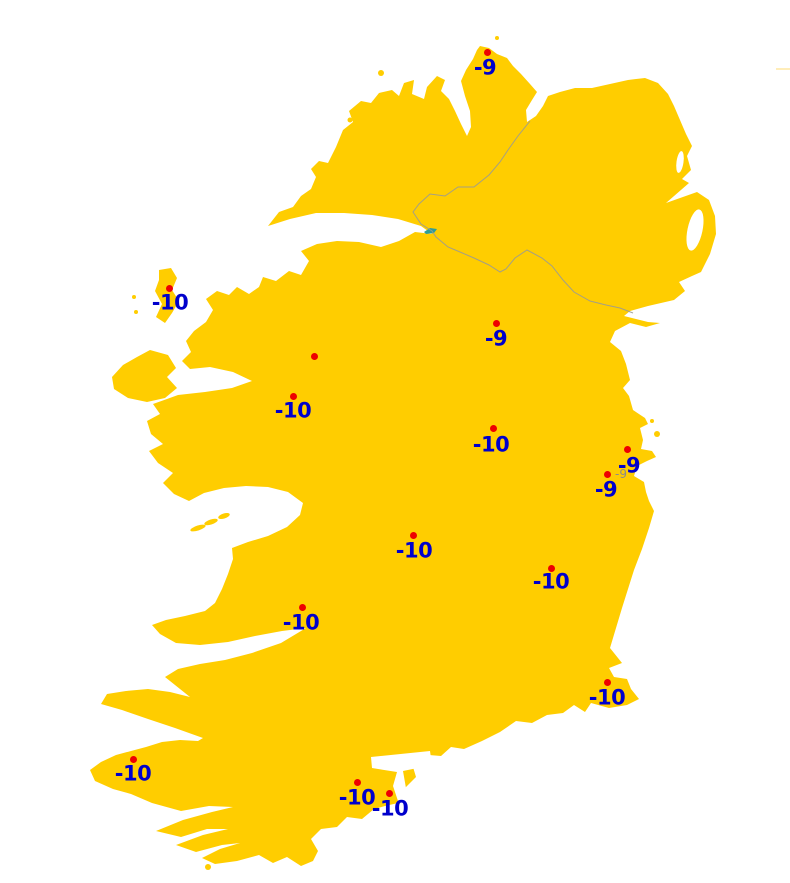  Describe the element at coordinates (430, 231) in the screenshot. I see `lough-erne-lake` at that location.